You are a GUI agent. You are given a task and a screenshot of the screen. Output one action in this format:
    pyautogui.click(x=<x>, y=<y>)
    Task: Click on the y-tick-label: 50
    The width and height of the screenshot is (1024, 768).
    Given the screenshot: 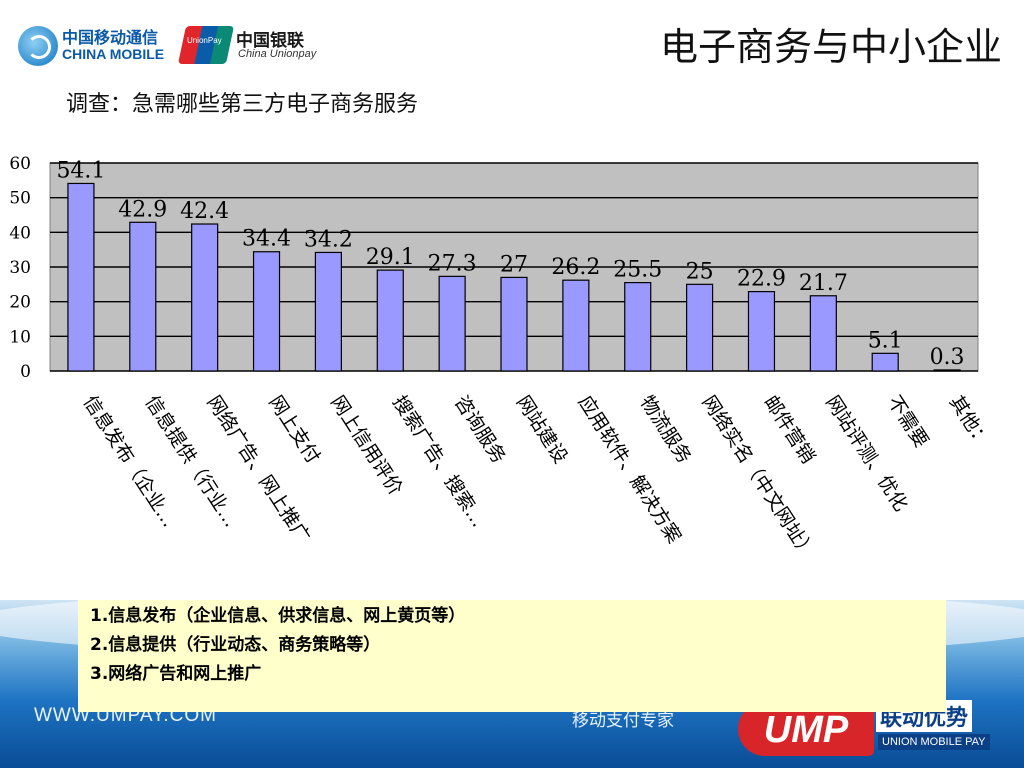 What is the action you would take?
    pyautogui.click(x=20, y=199)
    